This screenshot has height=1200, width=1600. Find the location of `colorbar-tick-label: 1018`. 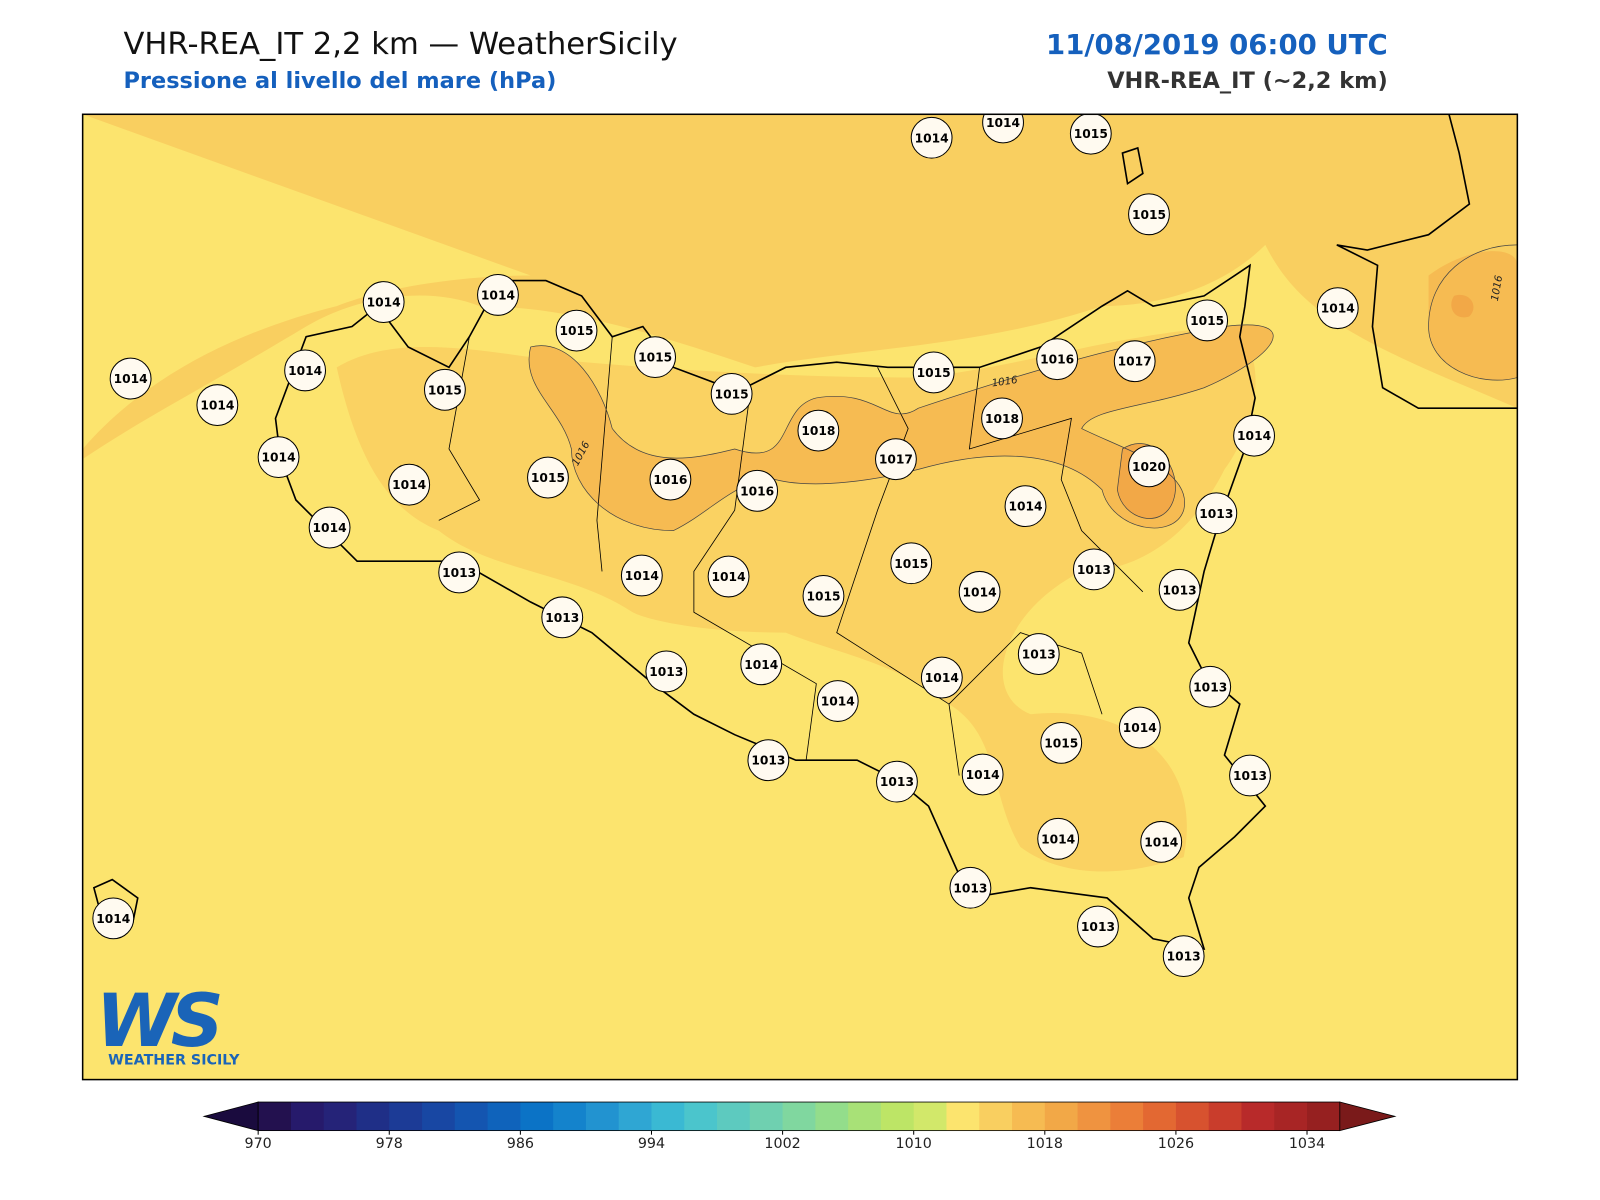

colorbar-tick-label: 1018 is located at coordinates (1045, 1144).